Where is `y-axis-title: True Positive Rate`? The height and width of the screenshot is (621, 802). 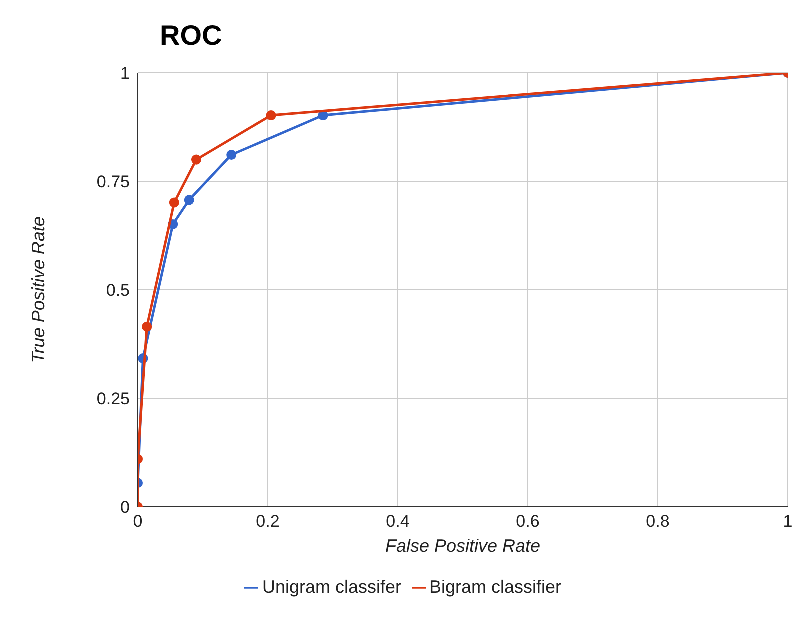
y-axis-title: True Positive Rate is located at coordinates (38, 290).